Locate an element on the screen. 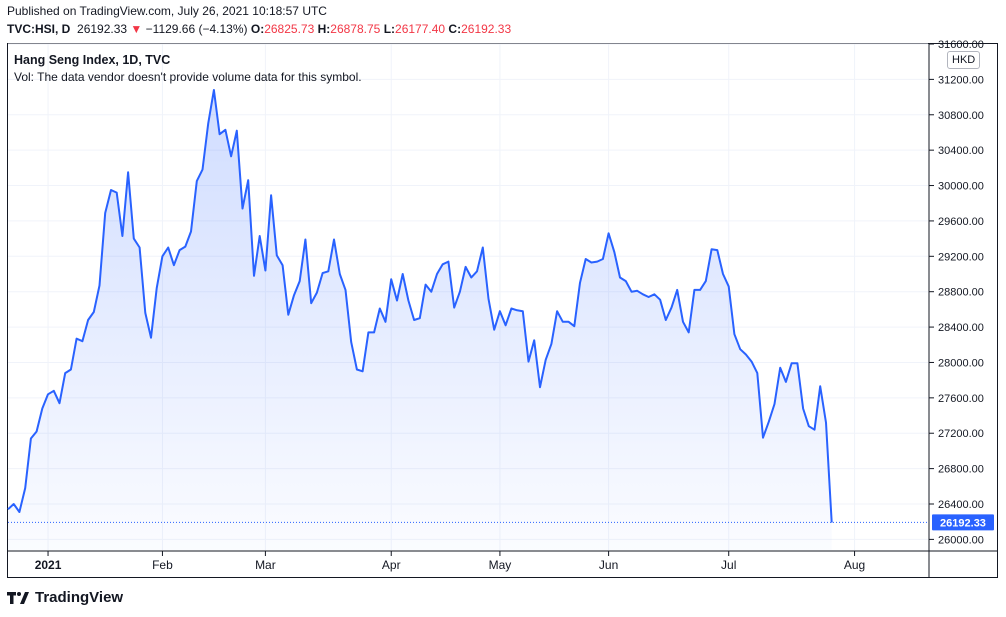 The height and width of the screenshot is (617, 1006). last-price-badge is located at coordinates (963, 522).